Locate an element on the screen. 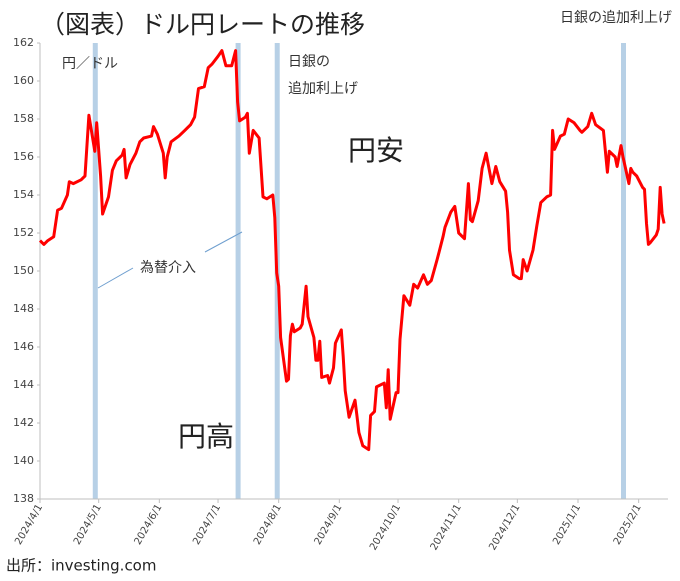 The height and width of the screenshot is (581, 680). x-tick-label: 2024/6/1 is located at coordinates (149, 525).